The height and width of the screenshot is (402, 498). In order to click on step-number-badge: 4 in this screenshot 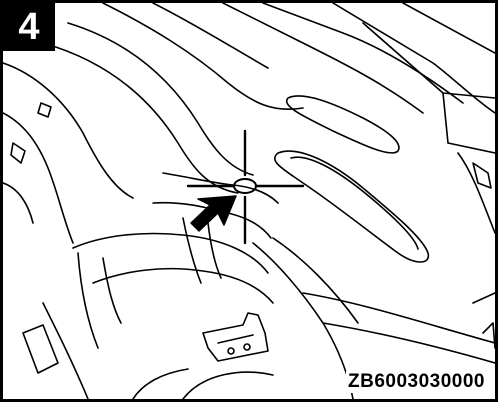, I will do `click(29, 27)`.